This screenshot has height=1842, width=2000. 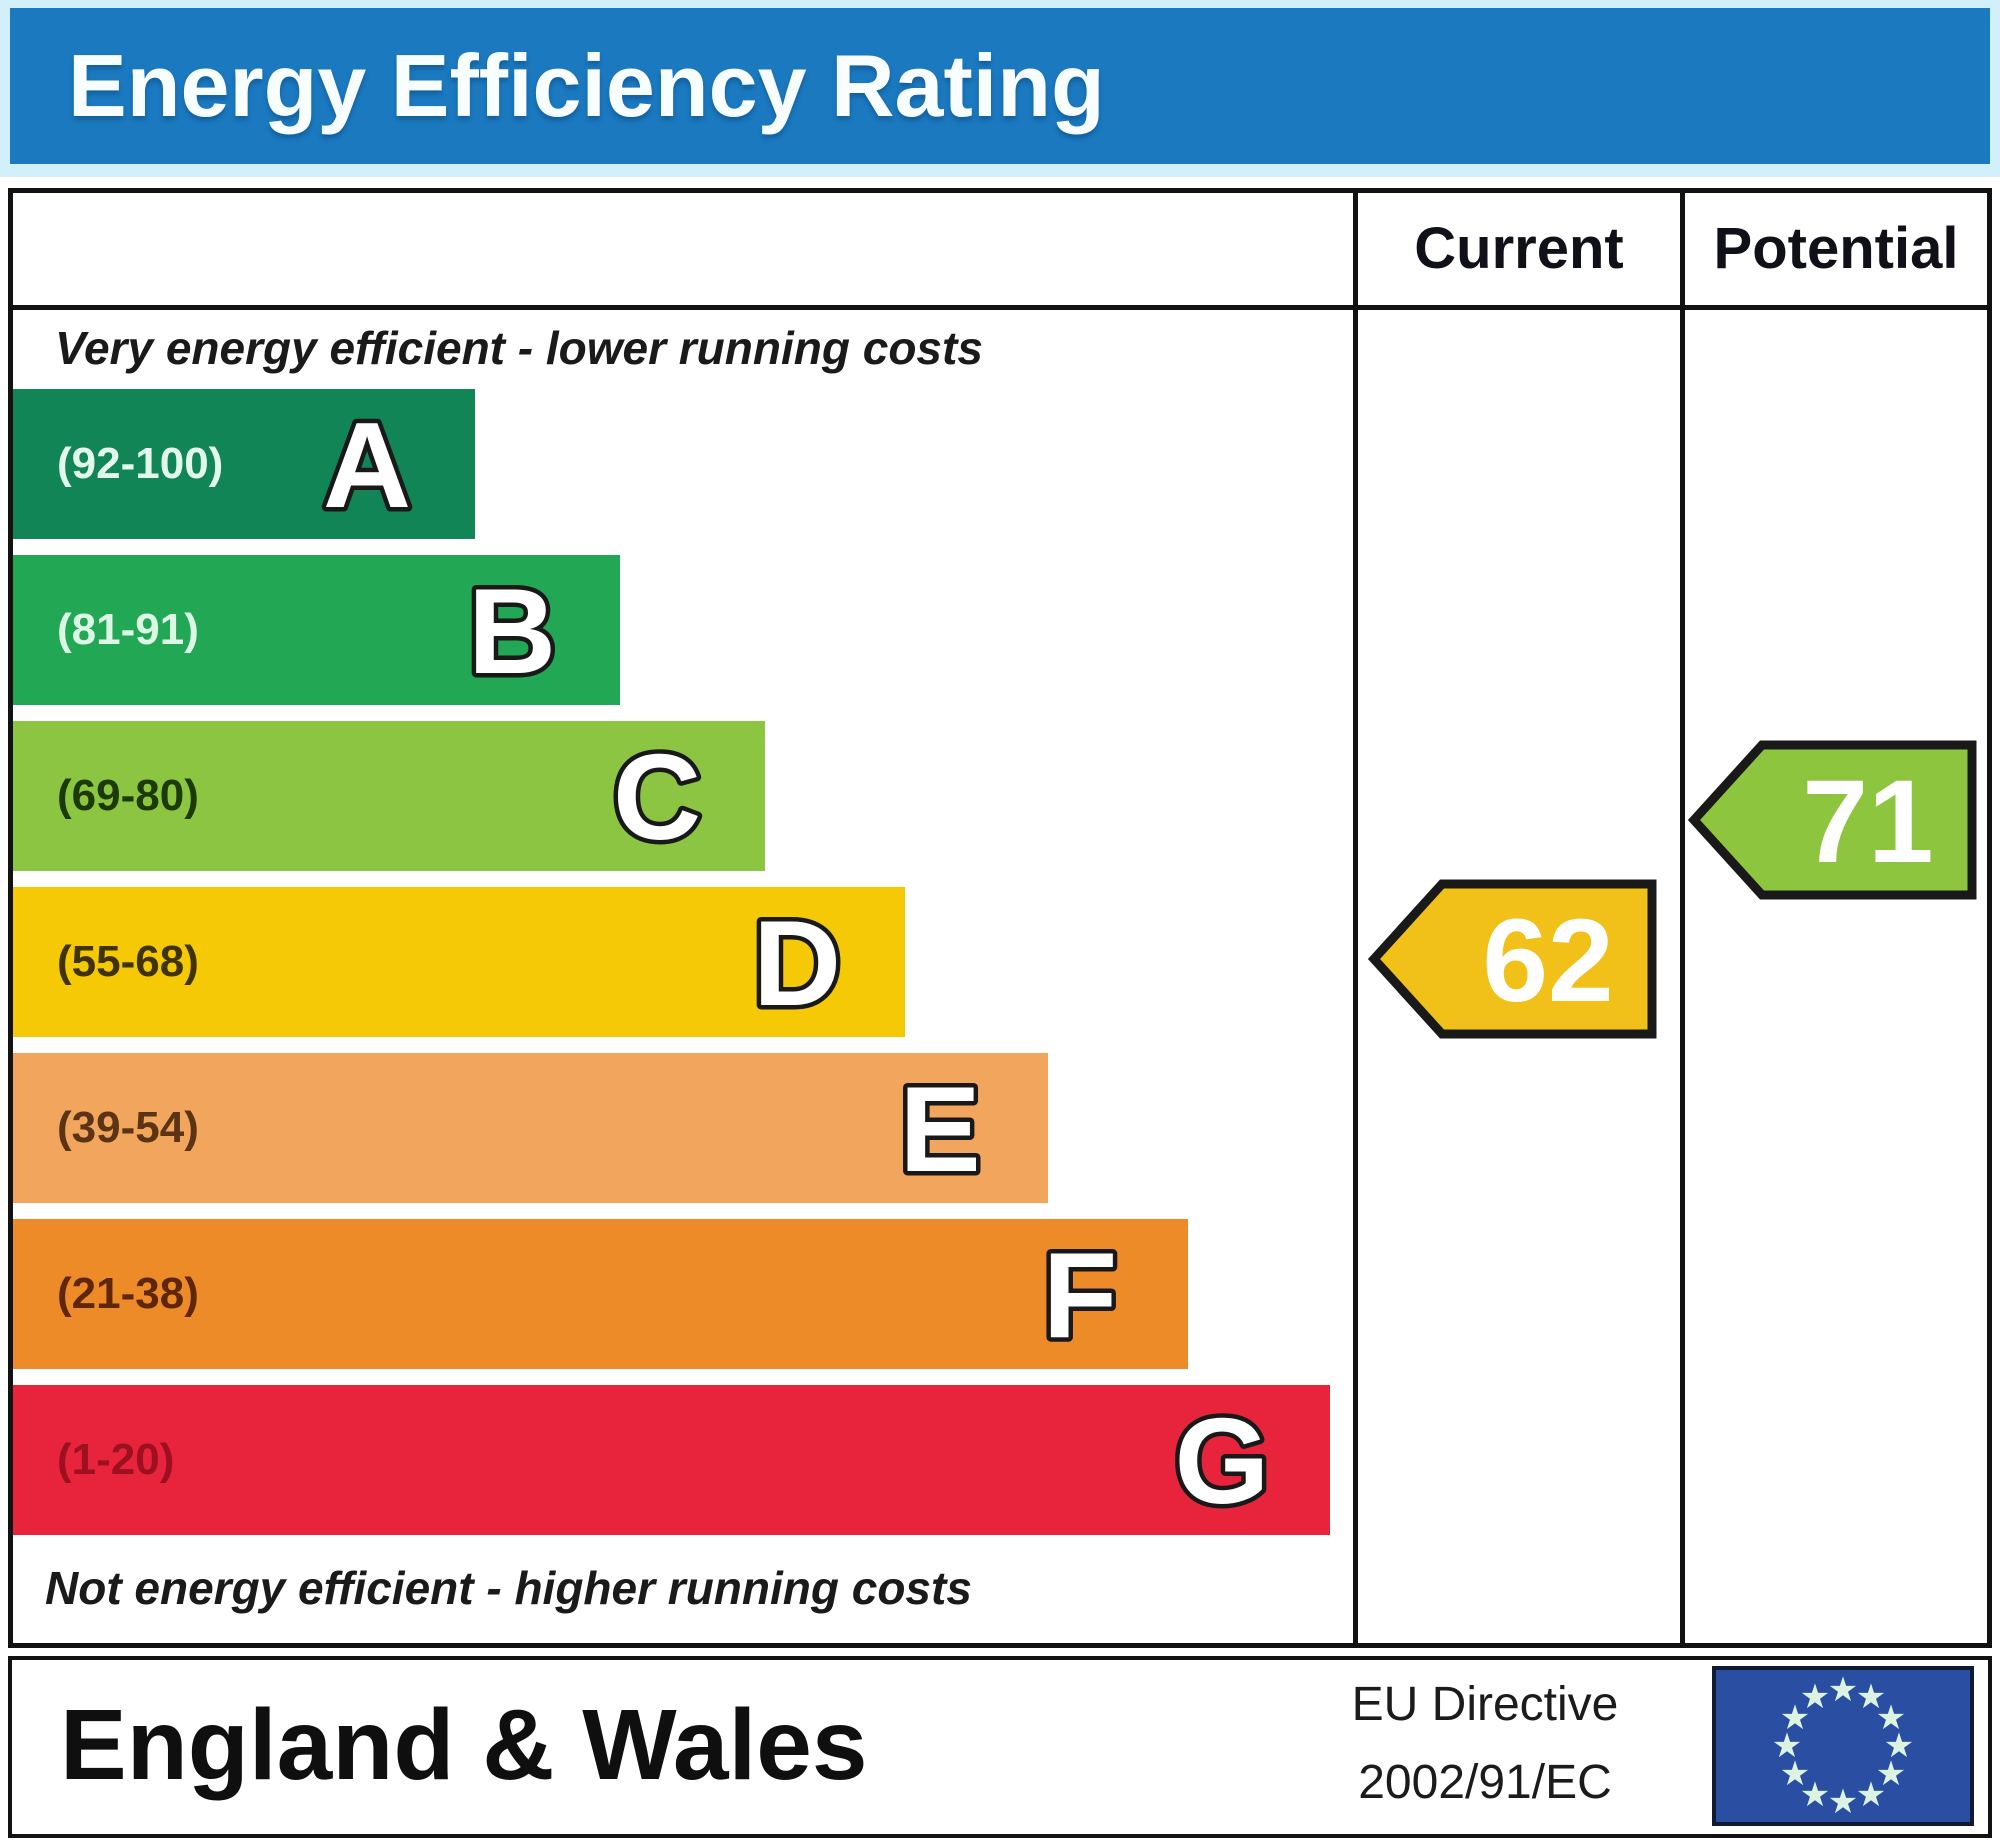 What do you see at coordinates (244, 464) in the screenshot?
I see `band-row-a: (92-100) A` at bounding box center [244, 464].